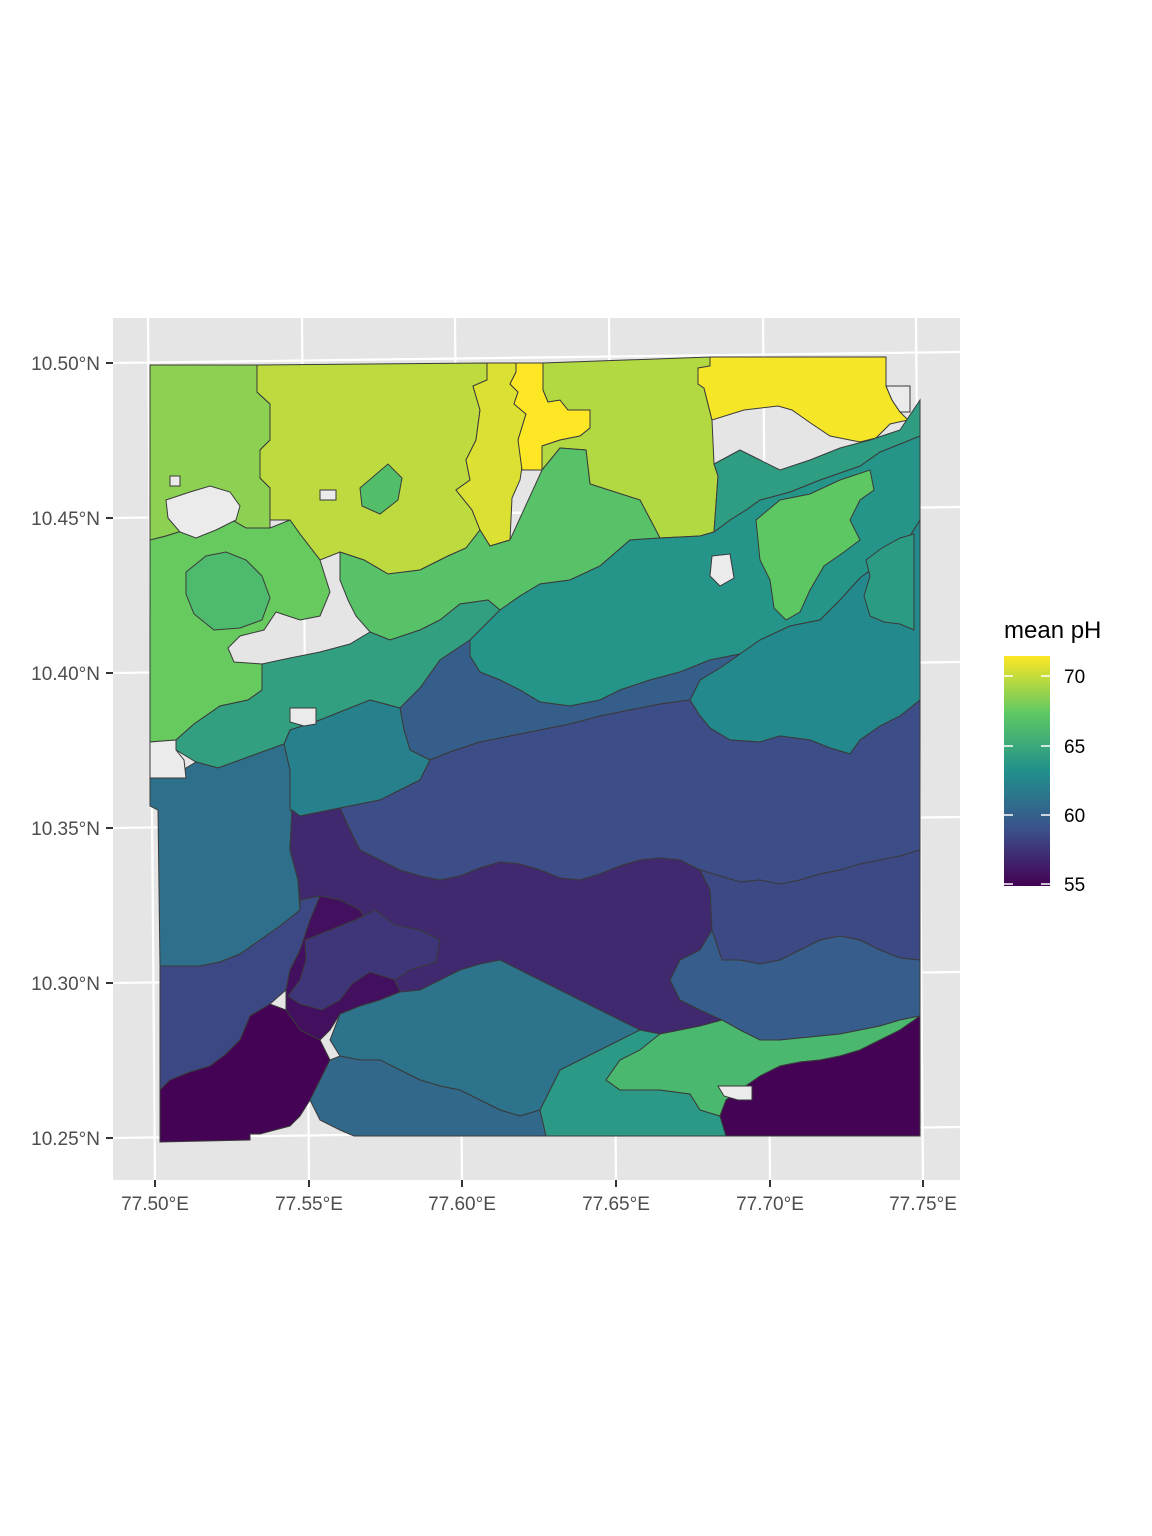  I want to click on y-tick-label-1: 10.45°N, so click(65, 519).